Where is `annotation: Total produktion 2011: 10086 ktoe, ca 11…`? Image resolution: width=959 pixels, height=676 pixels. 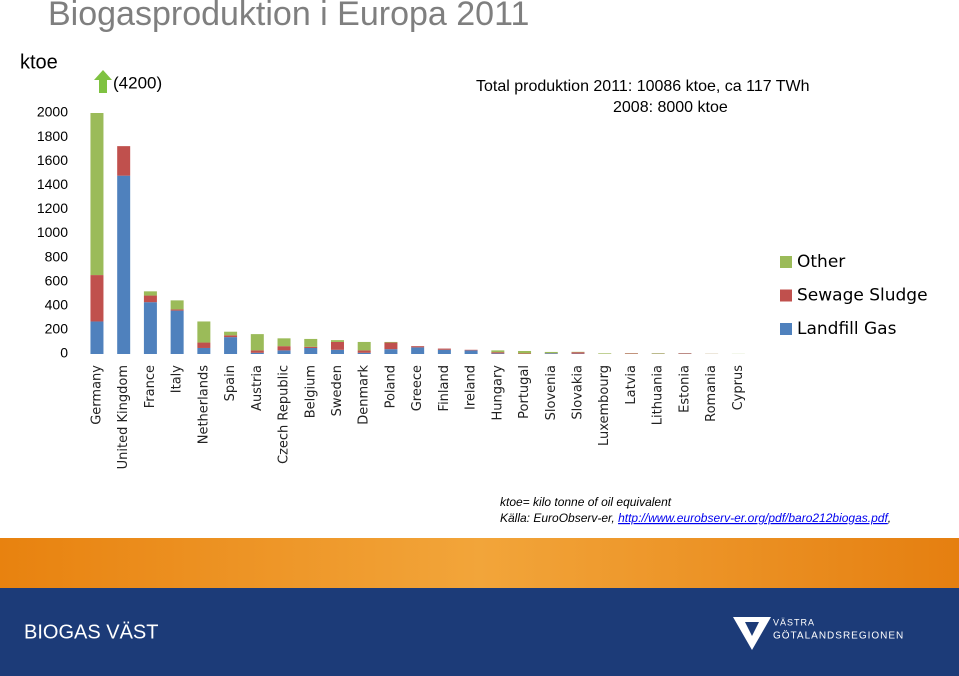 annotation: Total produktion 2011: 10086 ktoe, ca 11… is located at coordinates (643, 86).